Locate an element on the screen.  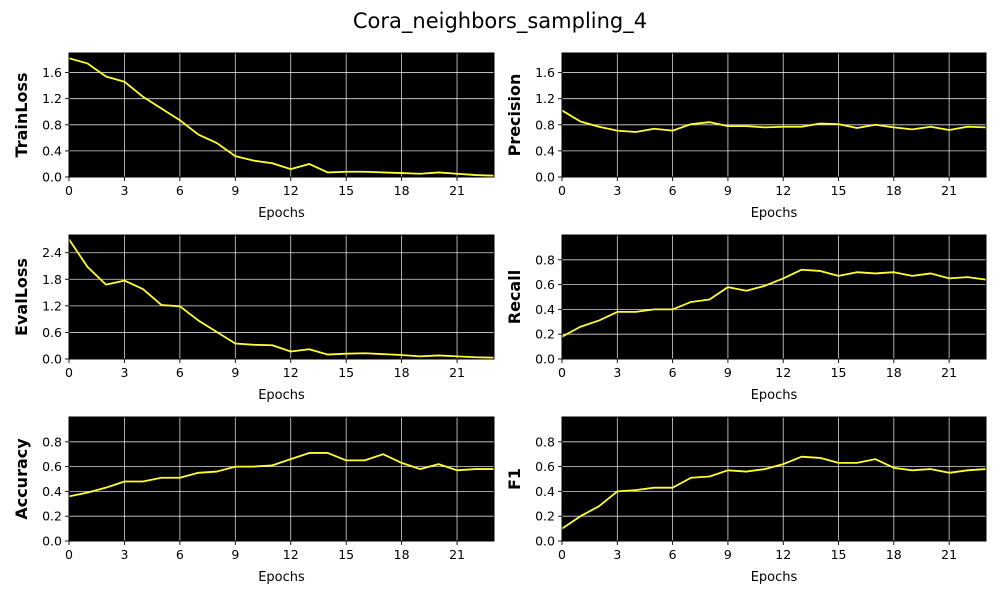
figure-title: Cora_neighbors_sampling_4 is located at coordinates (500, 21).